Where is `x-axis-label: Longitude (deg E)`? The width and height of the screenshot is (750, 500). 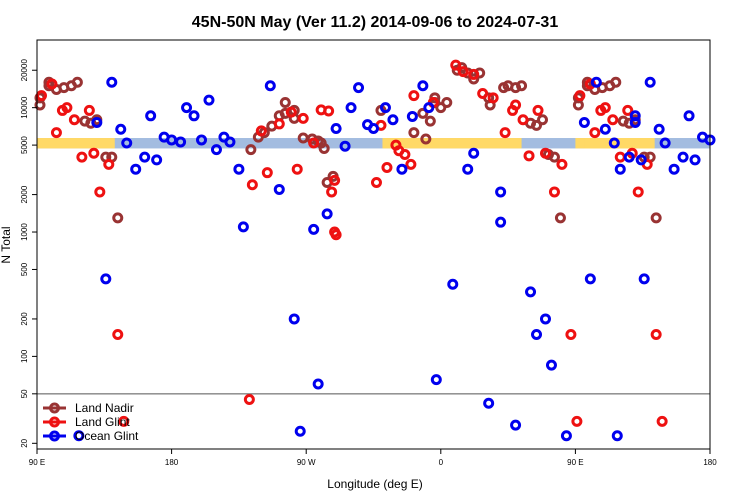 x-axis-label: Longitude (deg E) is located at coordinates (374, 484).